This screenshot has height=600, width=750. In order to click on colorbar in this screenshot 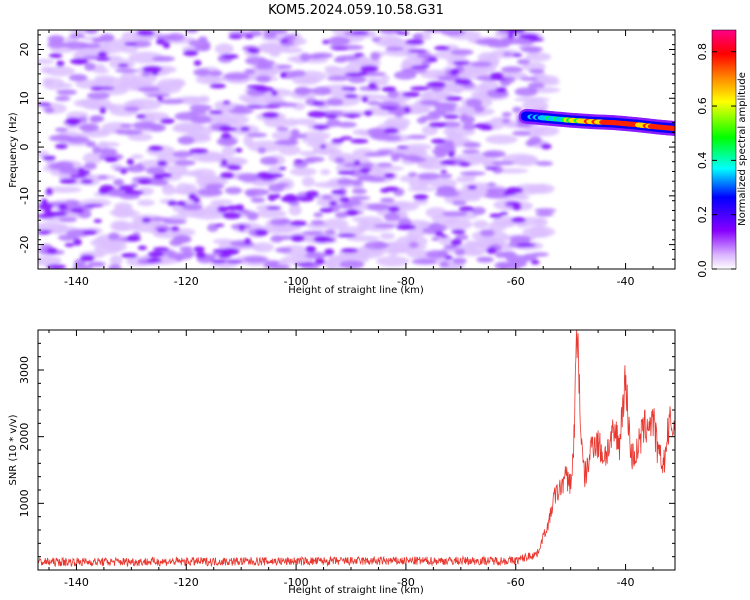, I will do `click(724, 149)`.